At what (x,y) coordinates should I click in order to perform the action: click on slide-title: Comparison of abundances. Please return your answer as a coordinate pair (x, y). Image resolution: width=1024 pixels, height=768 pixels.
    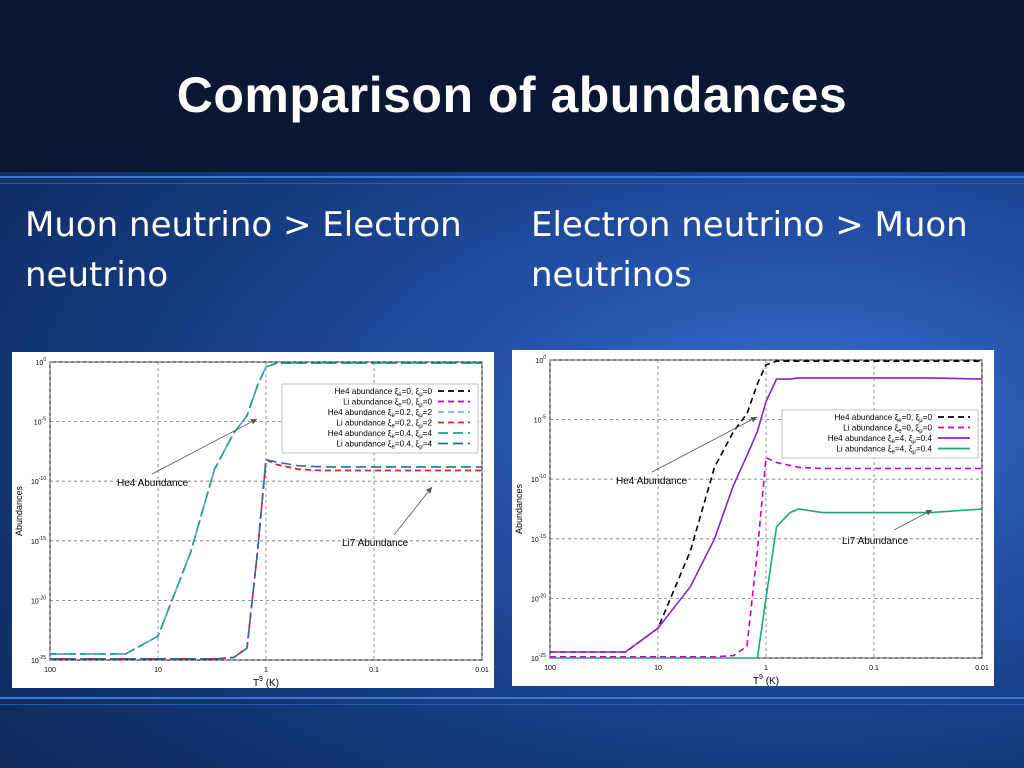
    Looking at the image, I should click on (512, 95).